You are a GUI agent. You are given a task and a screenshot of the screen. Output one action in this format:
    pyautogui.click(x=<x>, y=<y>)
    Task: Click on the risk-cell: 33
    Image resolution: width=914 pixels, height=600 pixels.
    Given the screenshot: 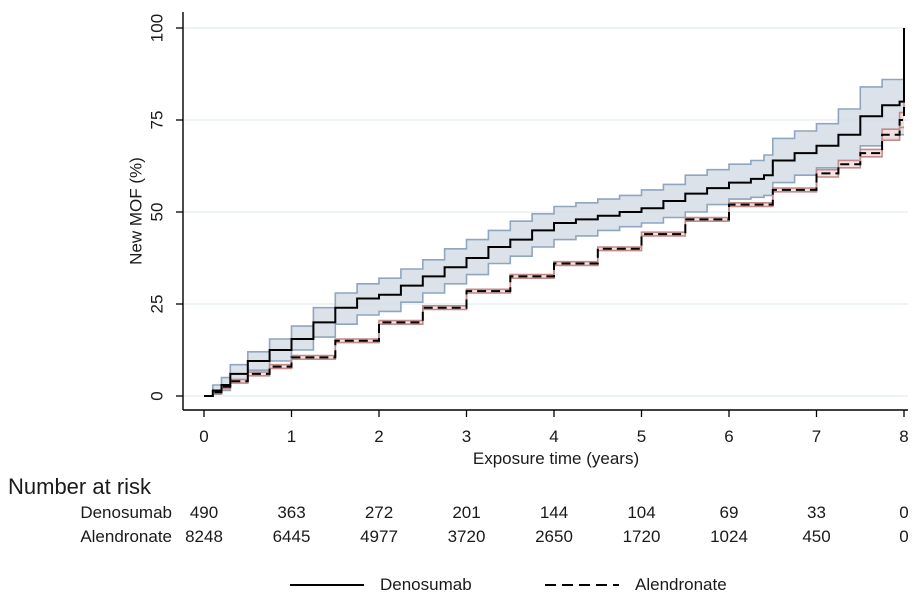 What is the action you would take?
    pyautogui.click(x=816, y=512)
    